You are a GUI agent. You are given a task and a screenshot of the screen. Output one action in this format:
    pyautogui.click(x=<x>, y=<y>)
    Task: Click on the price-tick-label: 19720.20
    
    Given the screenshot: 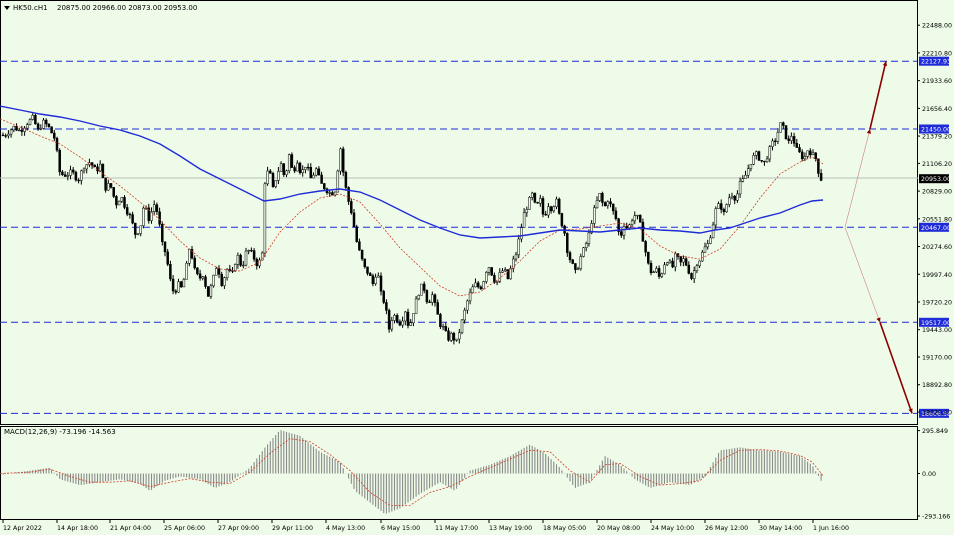 What is the action you would take?
    pyautogui.click(x=937, y=302)
    